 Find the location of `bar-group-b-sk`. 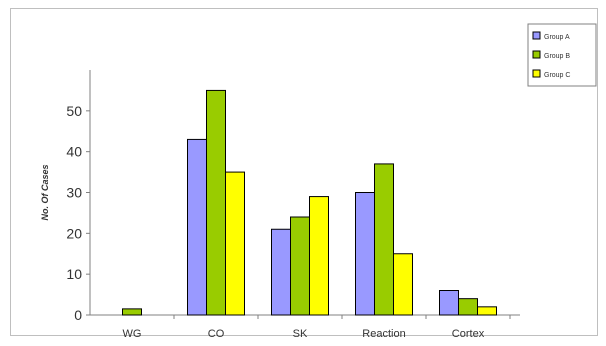

bar-group-b-sk is located at coordinates (300, 266).